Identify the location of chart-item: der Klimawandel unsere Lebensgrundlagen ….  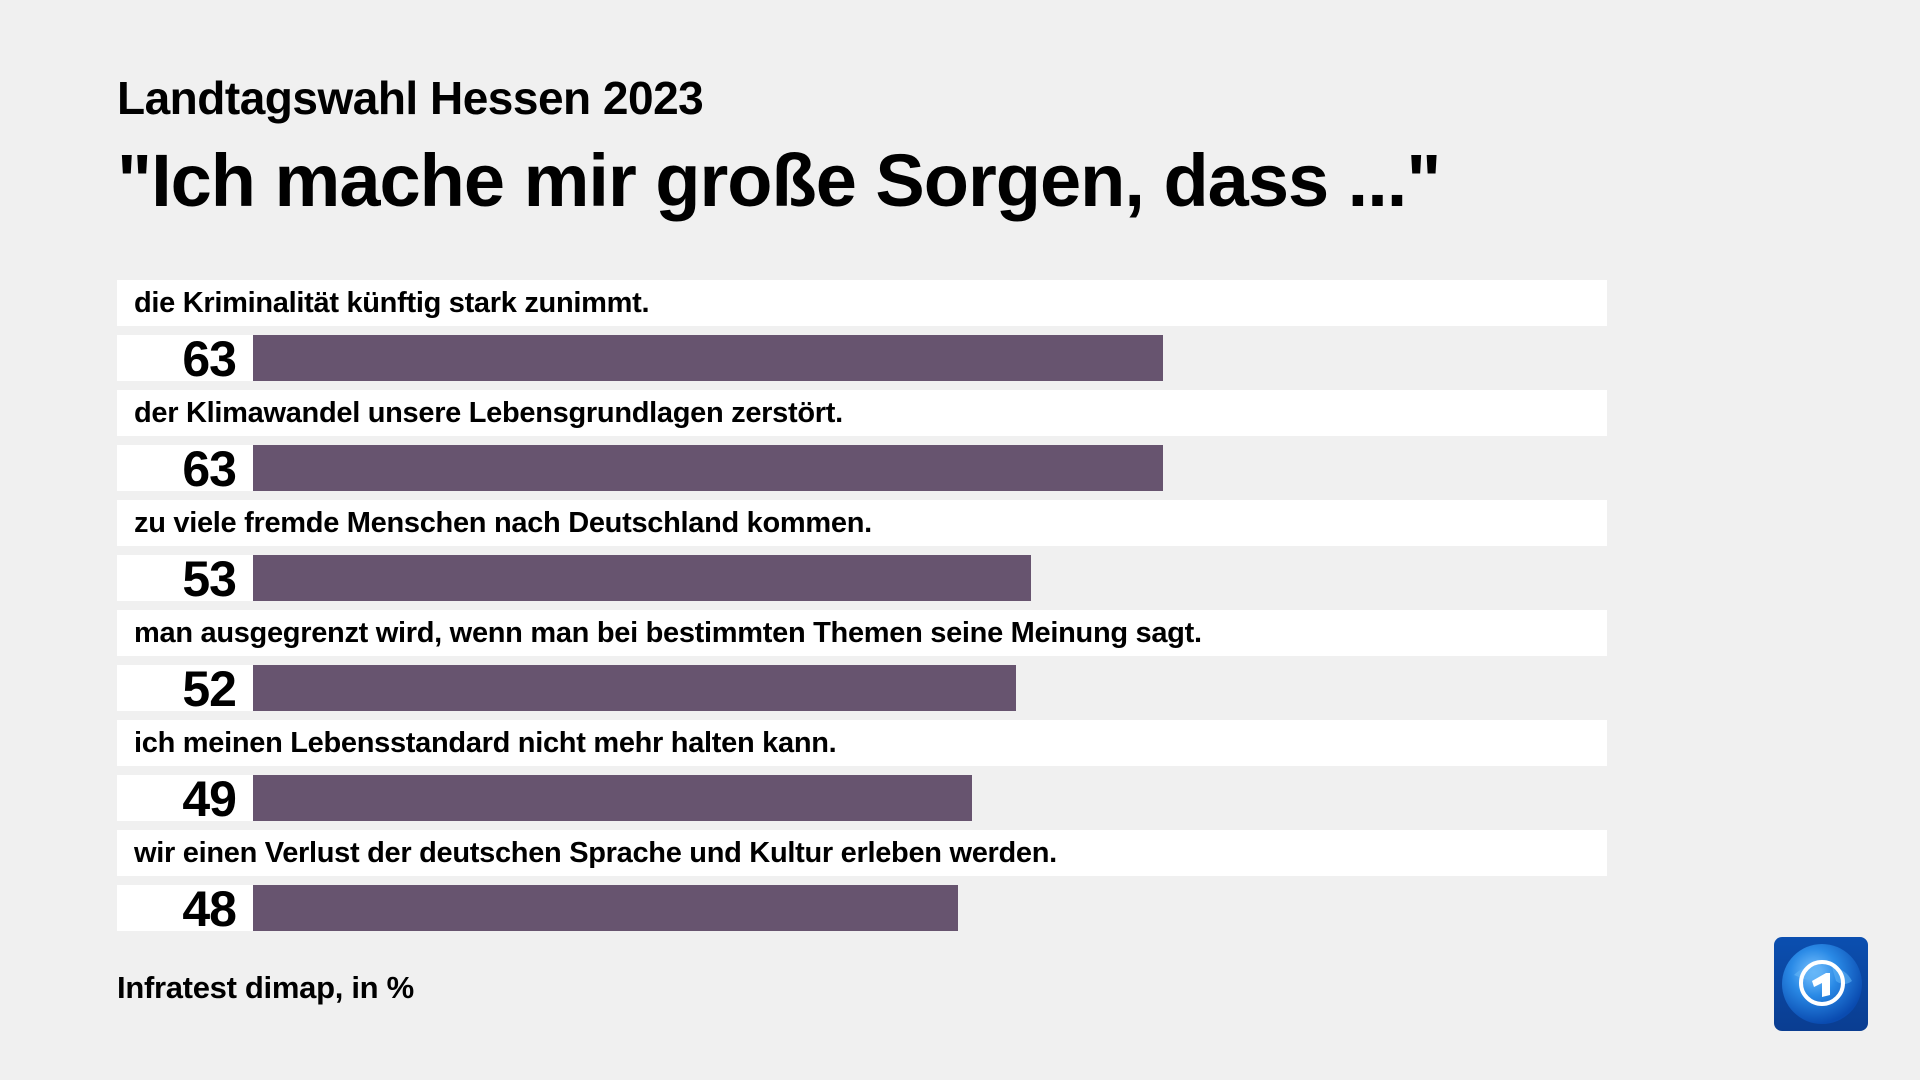
(862, 445).